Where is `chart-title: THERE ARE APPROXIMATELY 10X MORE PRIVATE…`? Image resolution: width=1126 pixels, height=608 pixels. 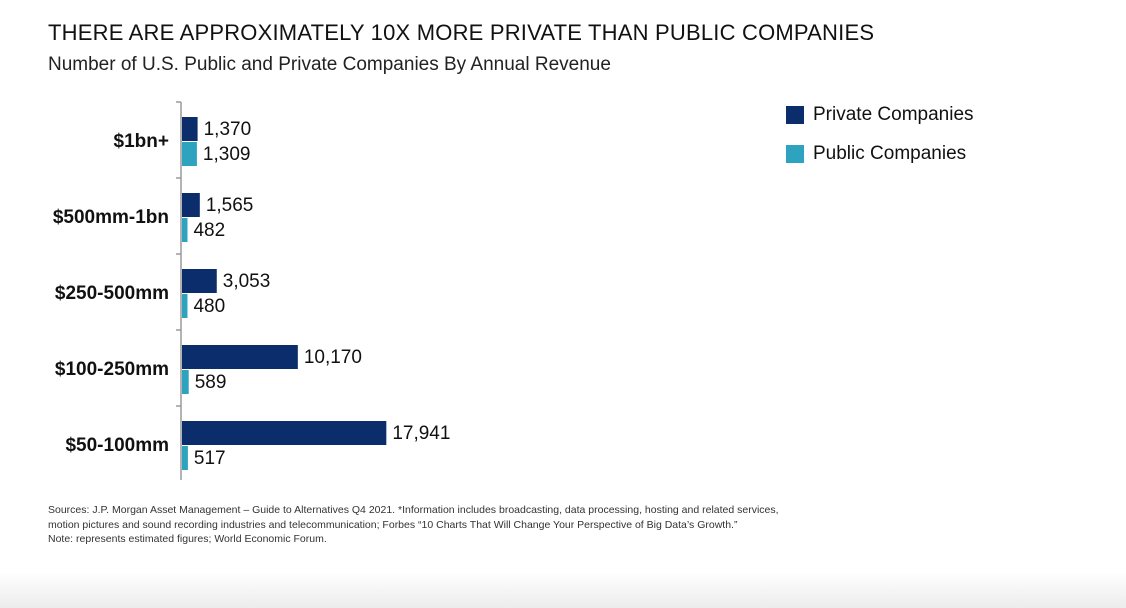 chart-title: THERE ARE APPROXIMATELY 10X MORE PRIVATE… is located at coordinates (461, 32).